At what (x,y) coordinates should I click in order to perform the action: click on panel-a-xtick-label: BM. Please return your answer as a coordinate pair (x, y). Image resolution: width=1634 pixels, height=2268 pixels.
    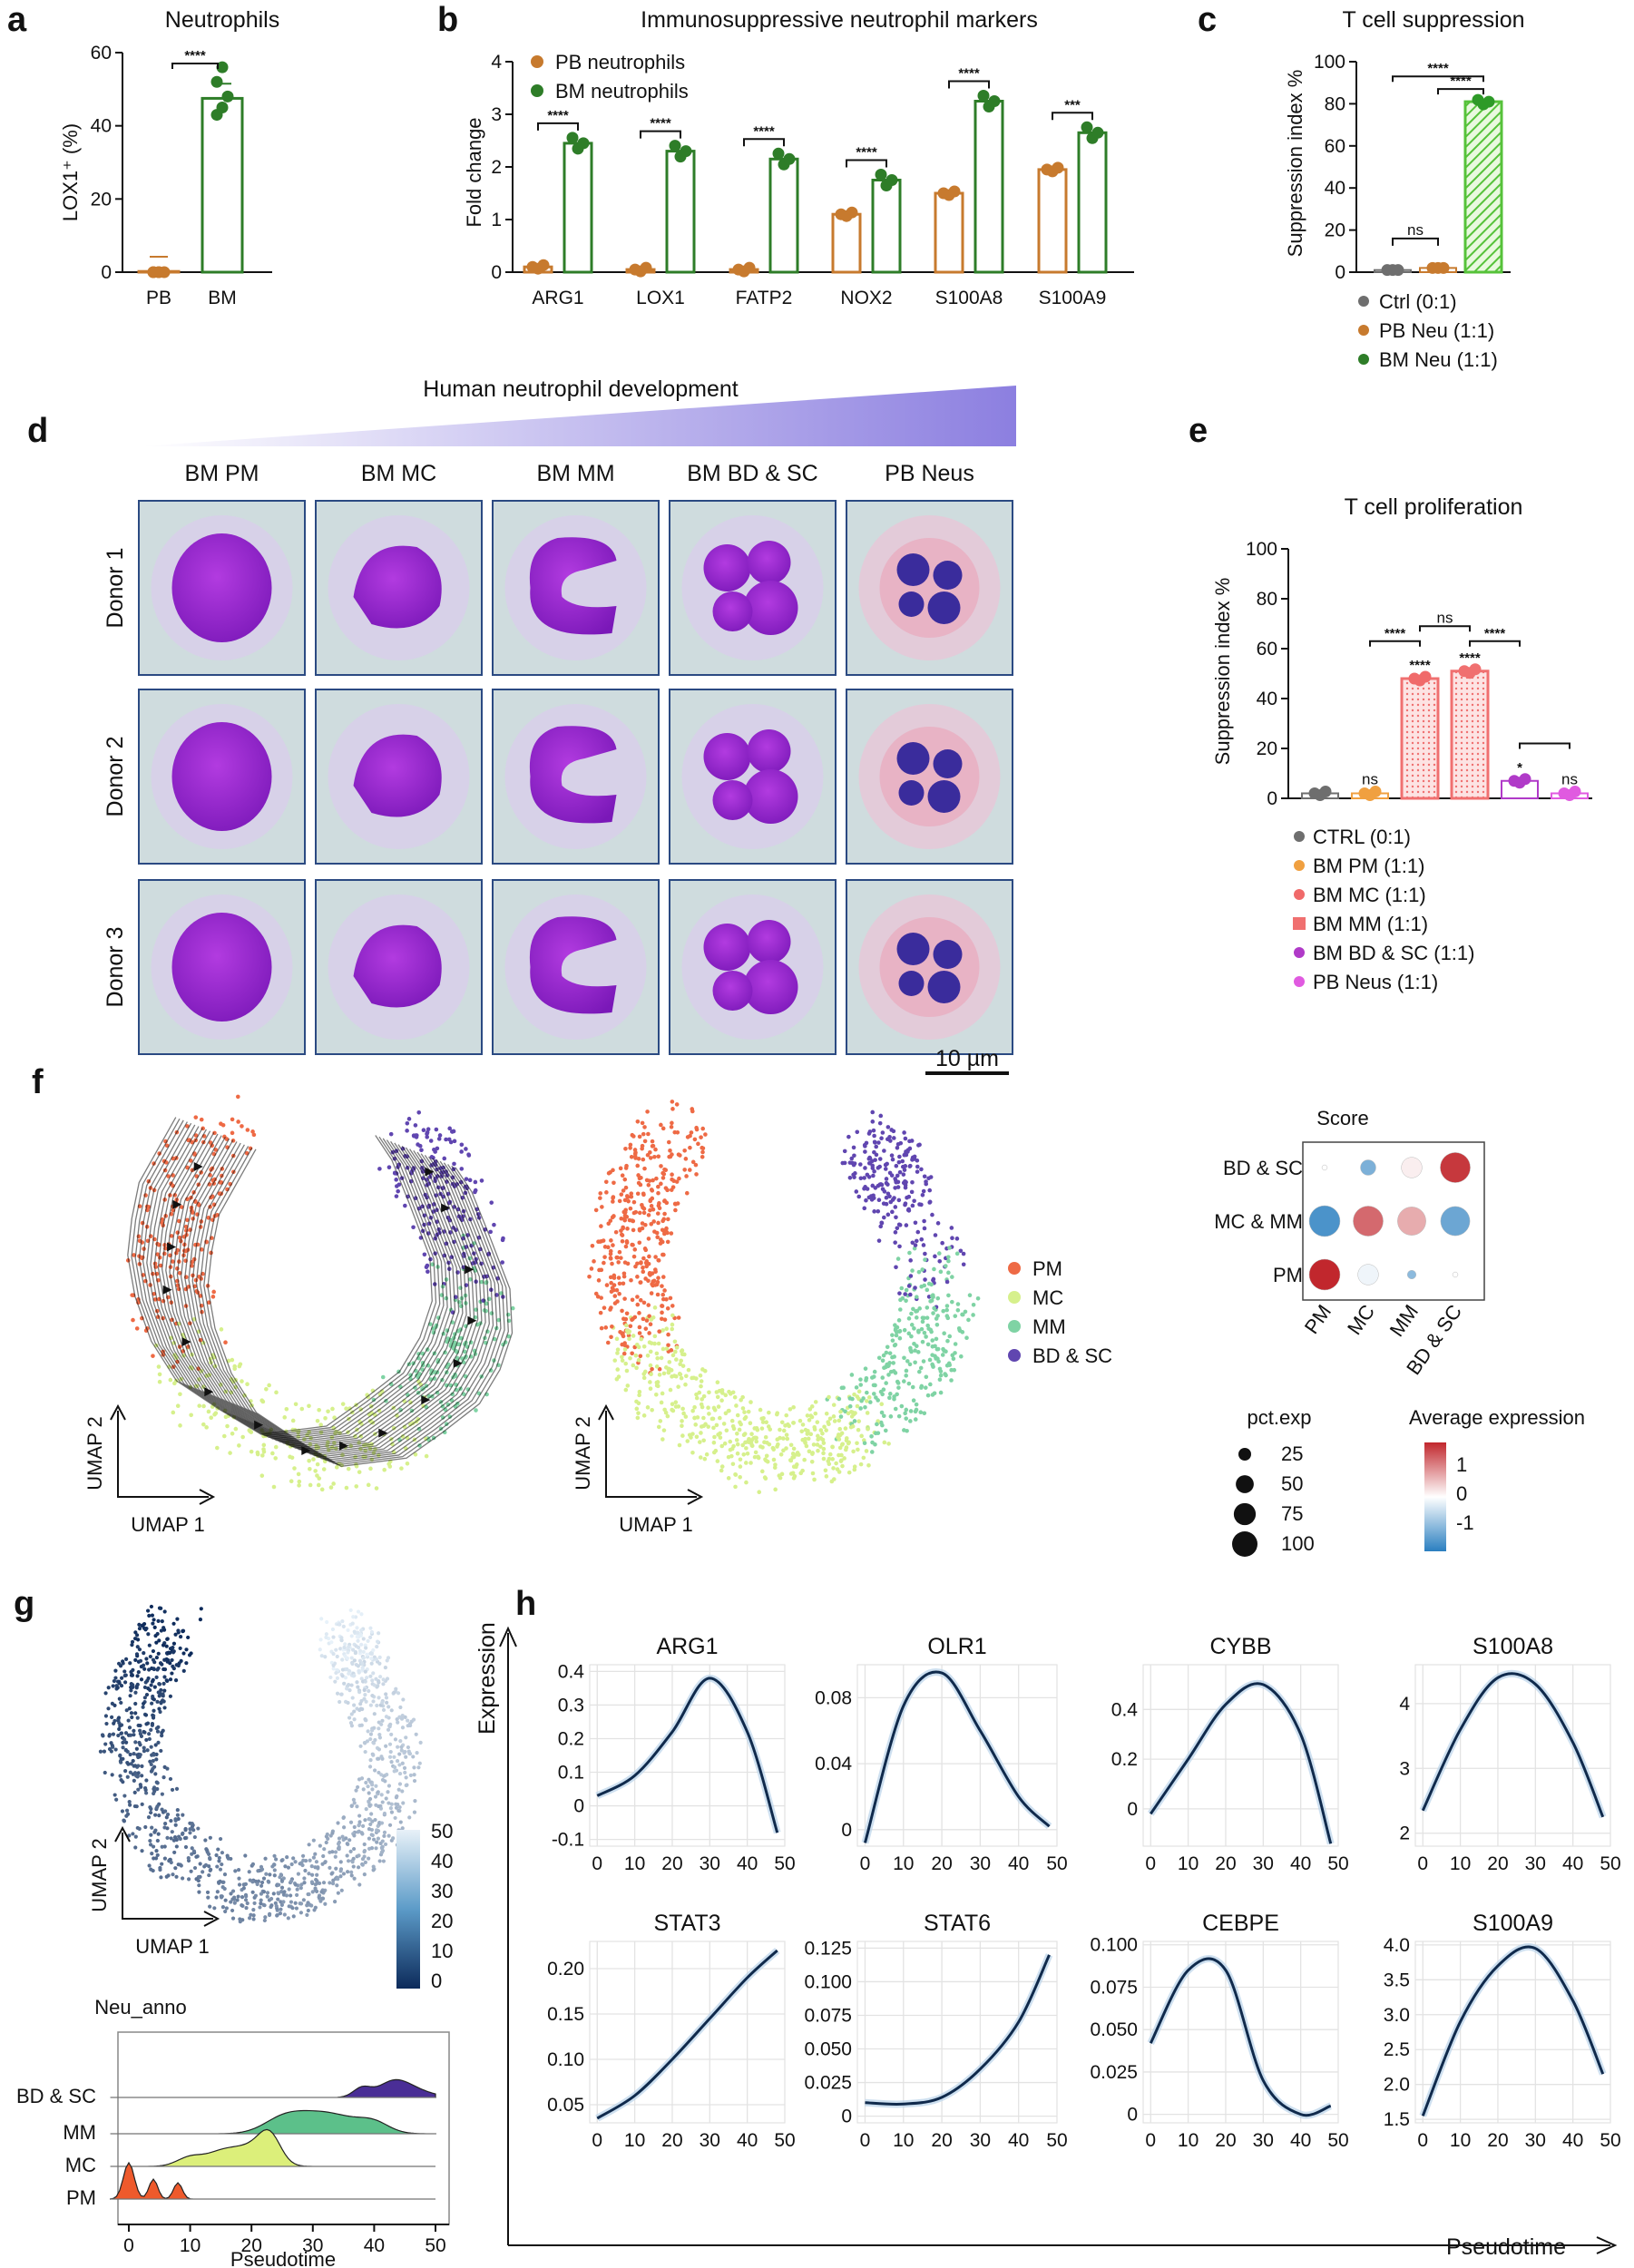
    Looking at the image, I should click on (223, 298).